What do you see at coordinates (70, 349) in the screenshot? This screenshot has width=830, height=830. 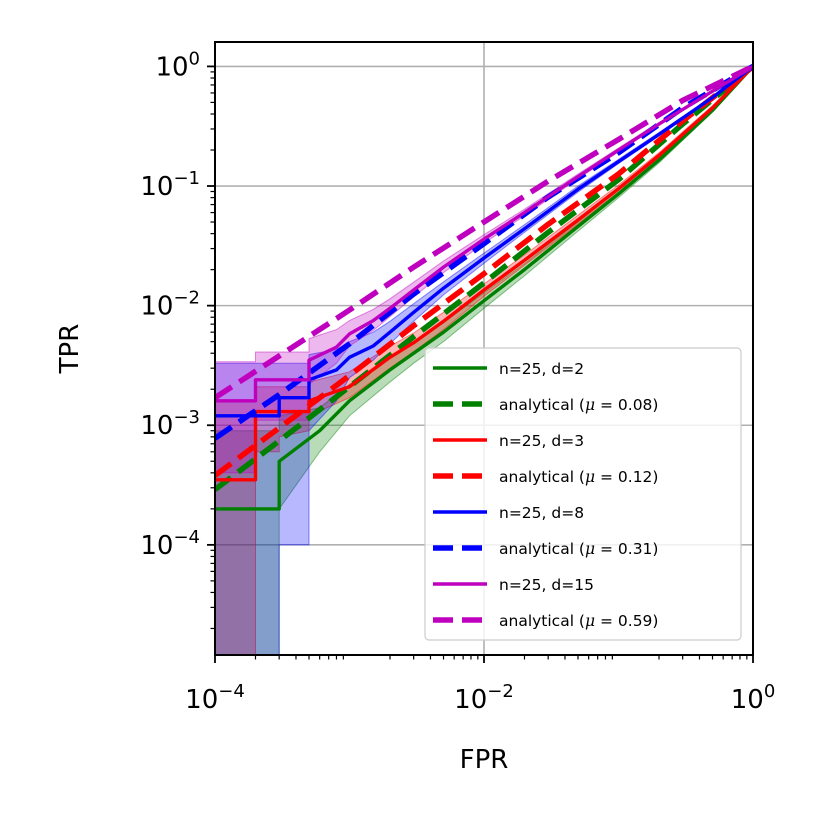 I see `y-axis-label: TPR` at bounding box center [70, 349].